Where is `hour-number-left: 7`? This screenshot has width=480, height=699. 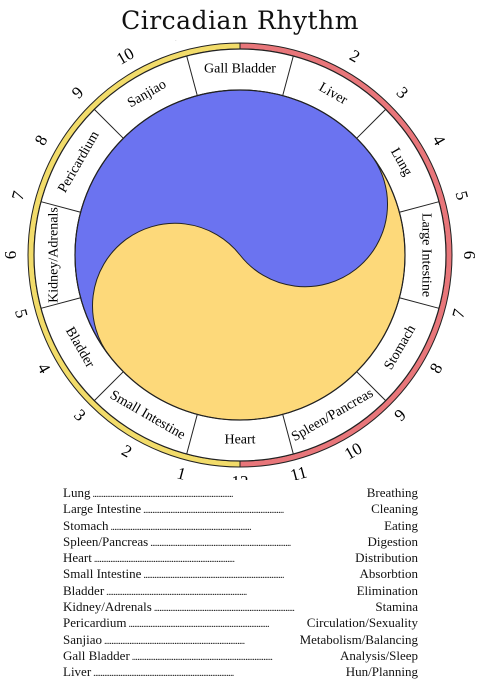 hour-number-left: 7 is located at coordinates (18, 196).